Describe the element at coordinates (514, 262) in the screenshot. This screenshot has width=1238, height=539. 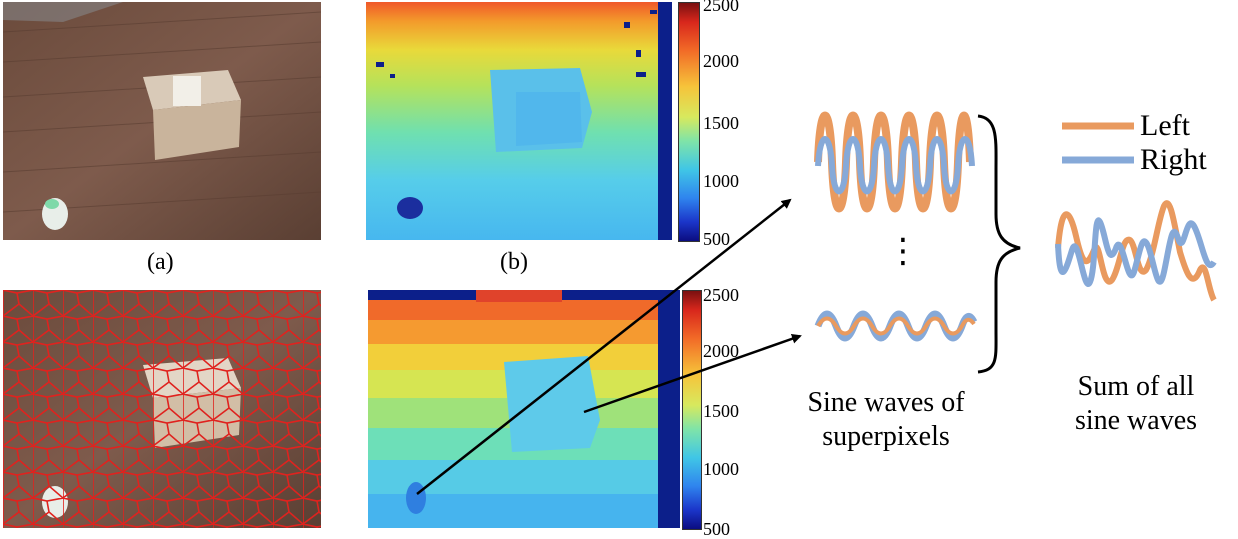
I see `panel-label-b: (b)` at that location.